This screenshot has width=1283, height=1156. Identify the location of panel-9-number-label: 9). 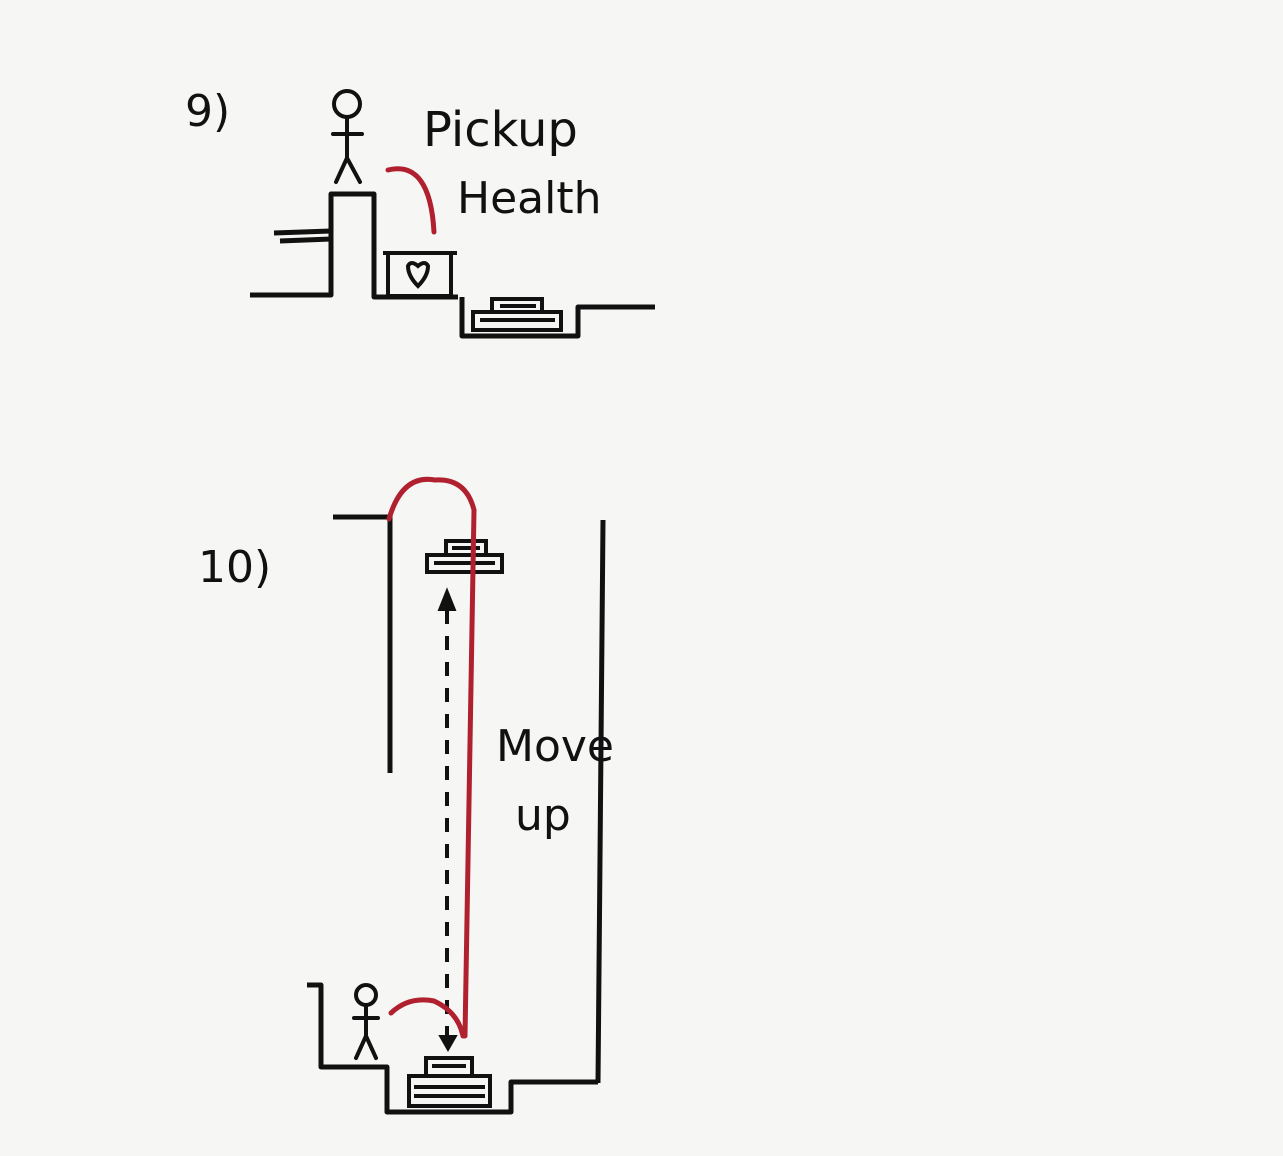
(207, 111).